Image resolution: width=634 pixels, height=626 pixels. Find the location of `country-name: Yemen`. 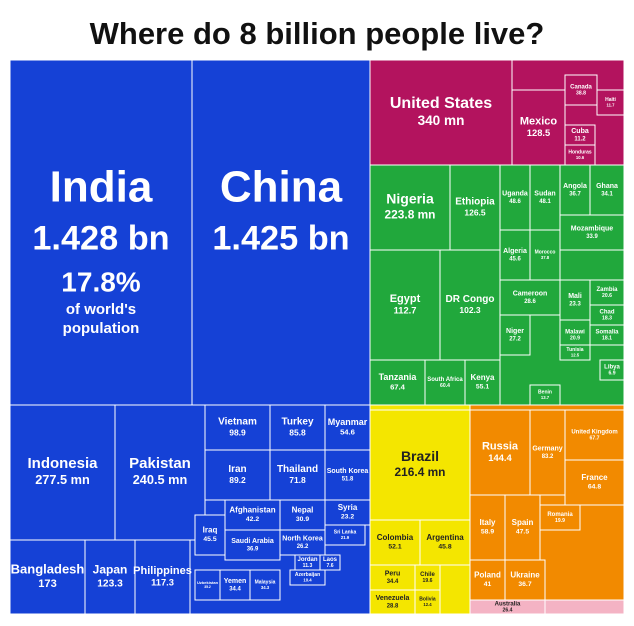

country-name: Yemen is located at coordinates (235, 581).